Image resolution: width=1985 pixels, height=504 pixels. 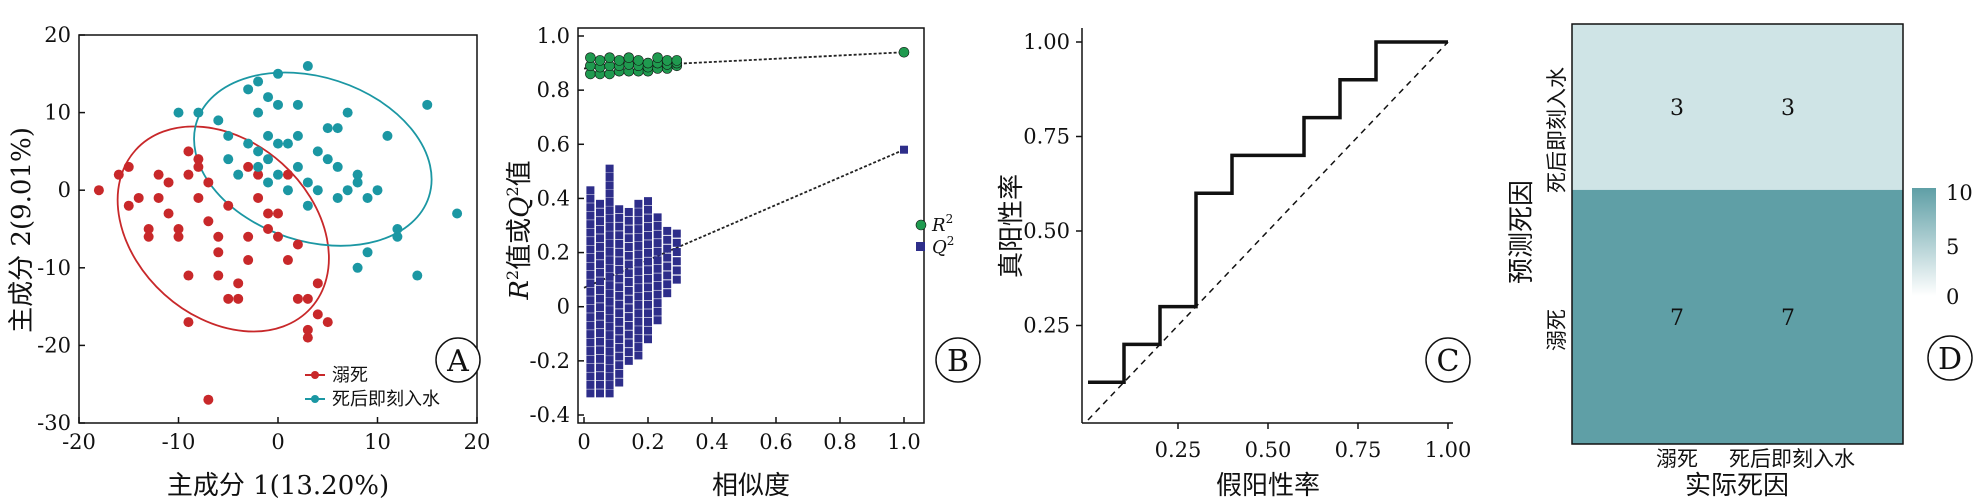 I want to click on legend-drowning-marker, so click(x=315, y=375).